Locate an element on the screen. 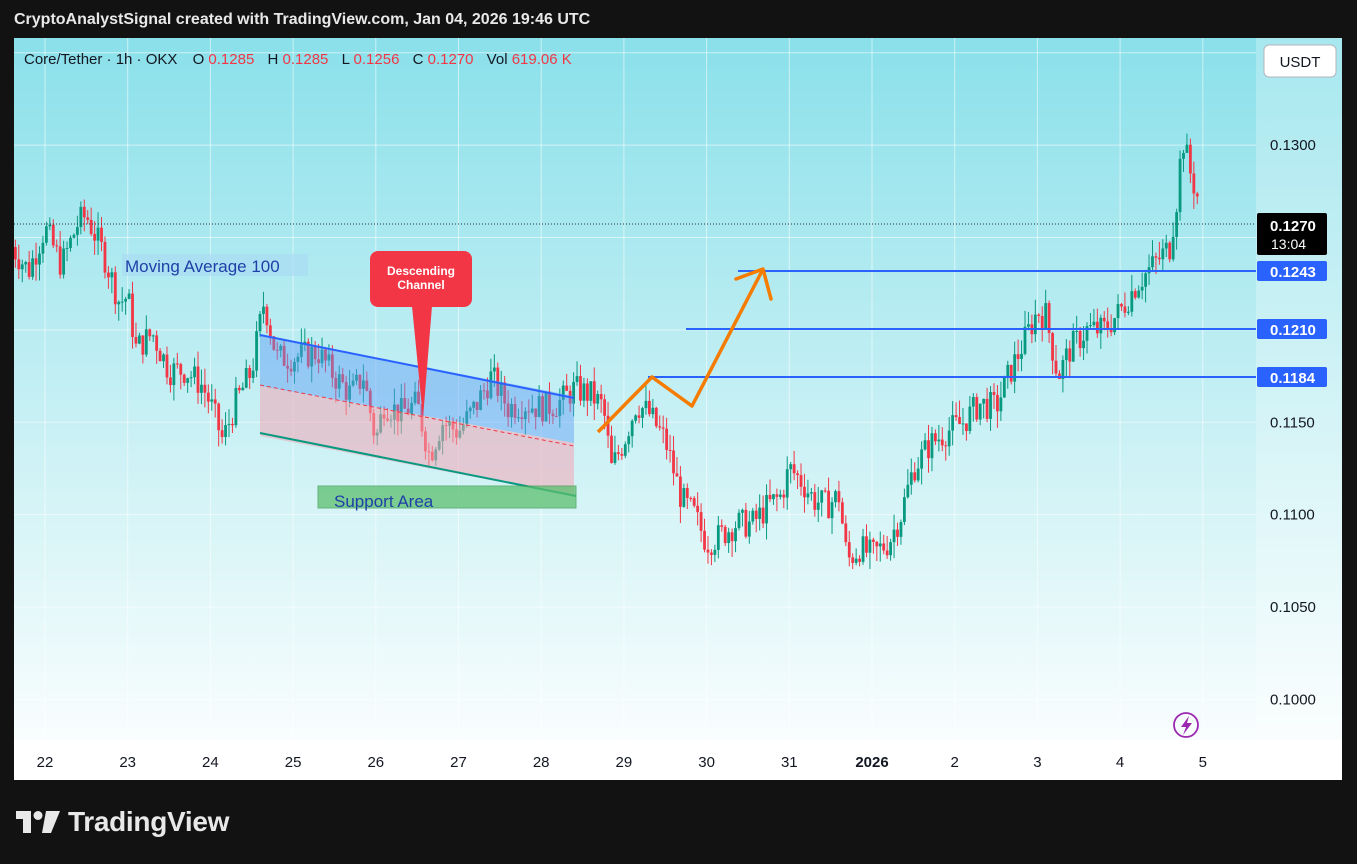 Image resolution: width=1357 pixels, height=864 pixels. currency-button: USDT is located at coordinates (1300, 61).